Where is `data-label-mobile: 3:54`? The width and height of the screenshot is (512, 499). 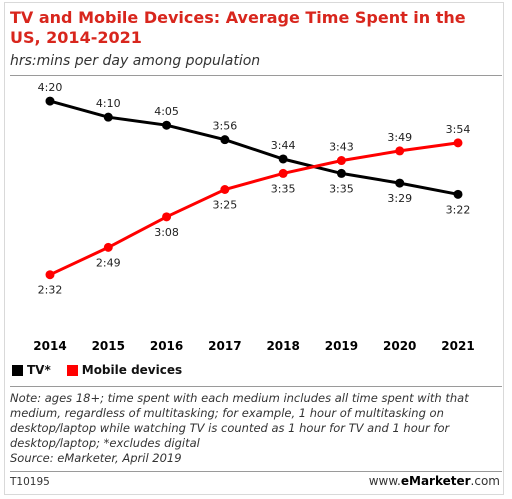
data-label-mobile: 3:54 is located at coordinates (458, 129).